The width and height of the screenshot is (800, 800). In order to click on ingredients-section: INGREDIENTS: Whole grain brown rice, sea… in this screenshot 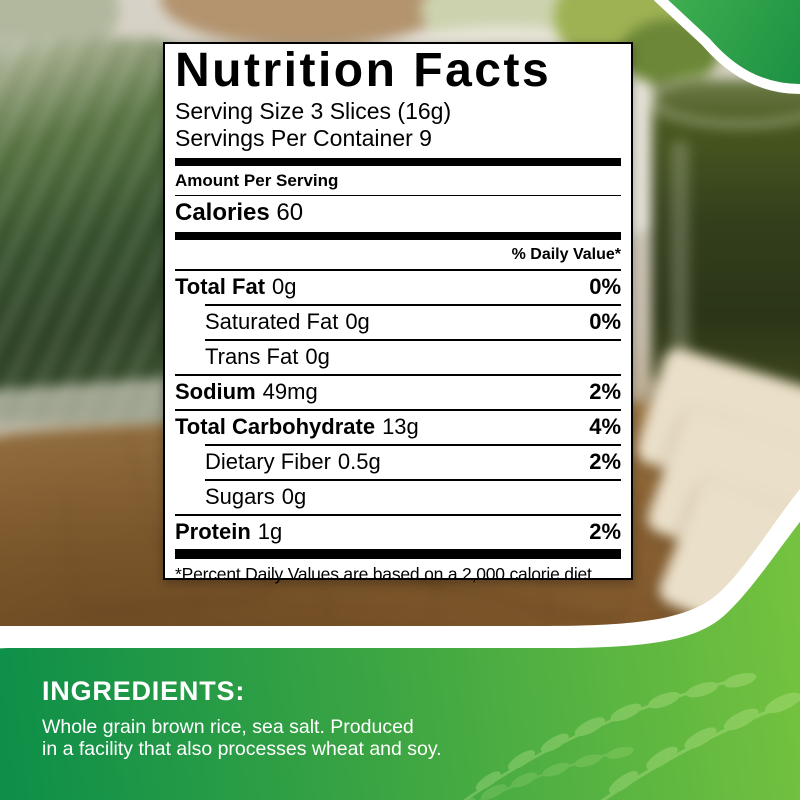, I will do `click(242, 718)`.